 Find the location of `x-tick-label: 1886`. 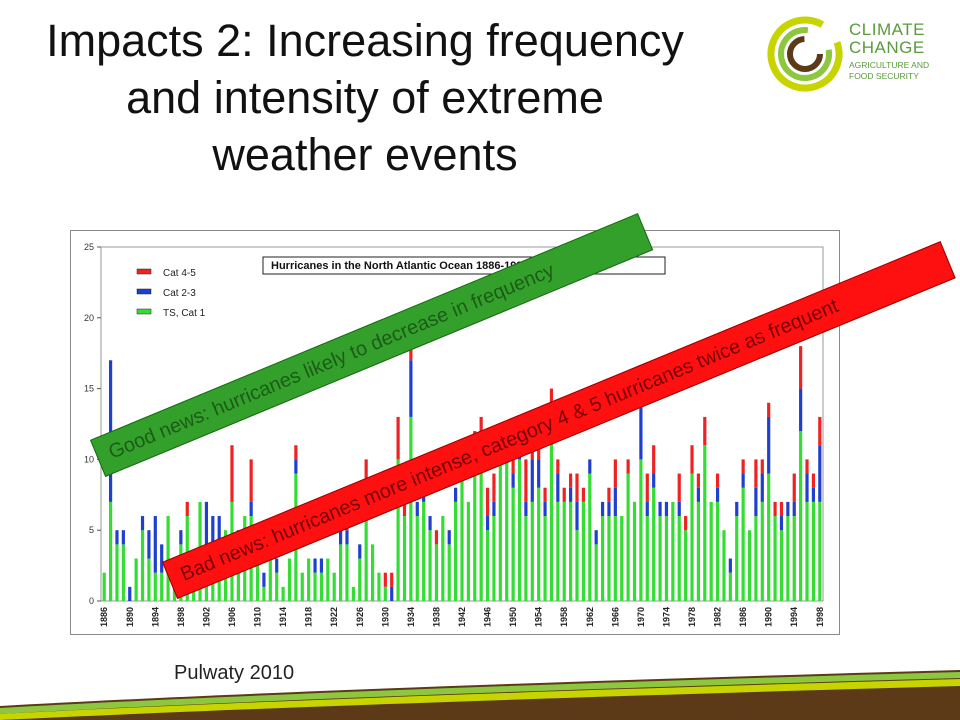

x-tick-label: 1886 is located at coordinates (104, 617).